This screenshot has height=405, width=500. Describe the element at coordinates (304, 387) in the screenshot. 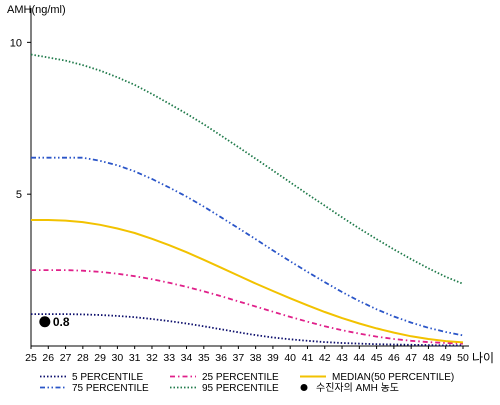

I see `legend-swatch-marker` at that location.